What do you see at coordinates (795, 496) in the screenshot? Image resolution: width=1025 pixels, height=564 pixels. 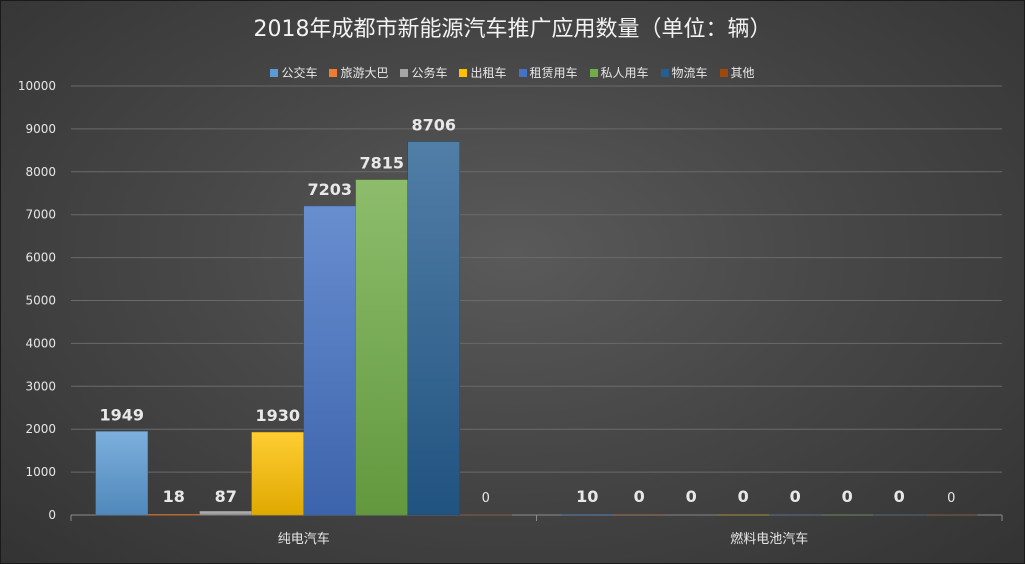 I see `data-label-1-4: 0` at bounding box center [795, 496].